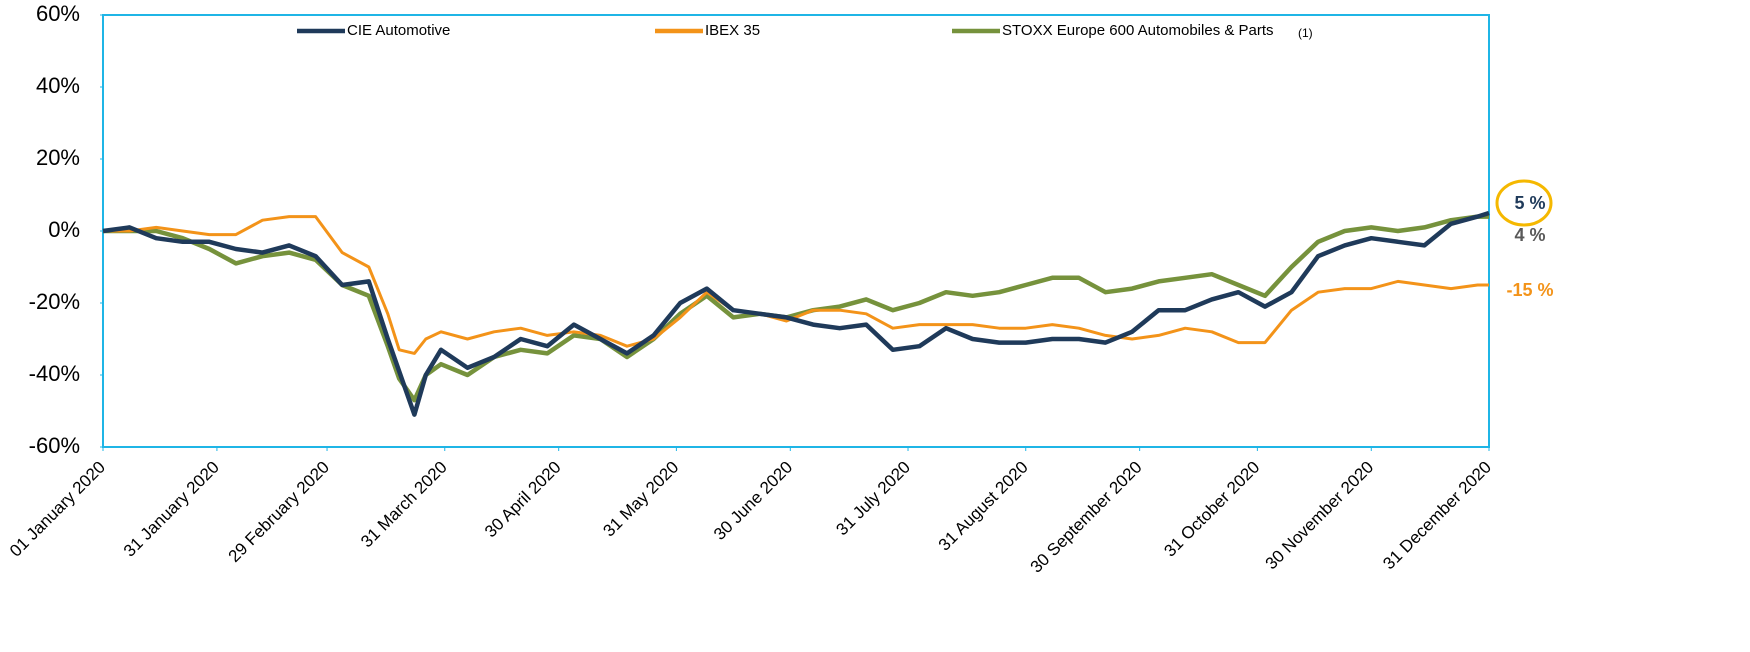 The height and width of the screenshot is (652, 1750). What do you see at coordinates (279, 512) in the screenshot?
I see `x-tick-label: 29 February 2020` at bounding box center [279, 512].